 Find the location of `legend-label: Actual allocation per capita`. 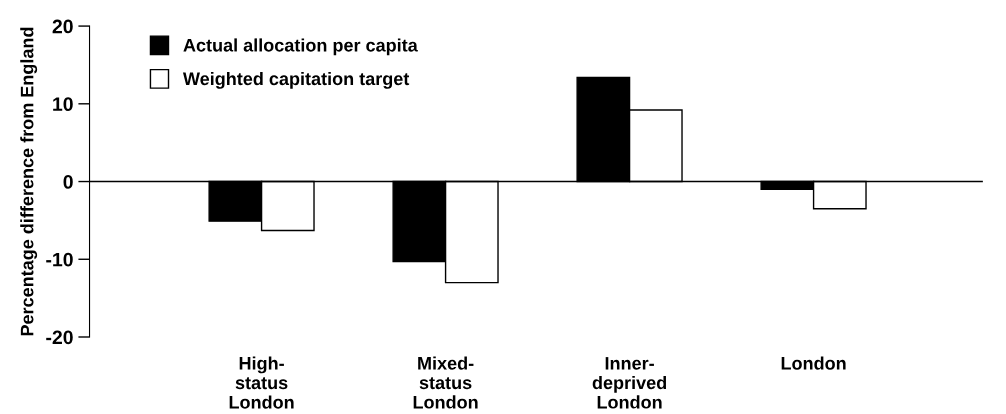

legend-label: Actual allocation per capita is located at coordinates (300, 47).